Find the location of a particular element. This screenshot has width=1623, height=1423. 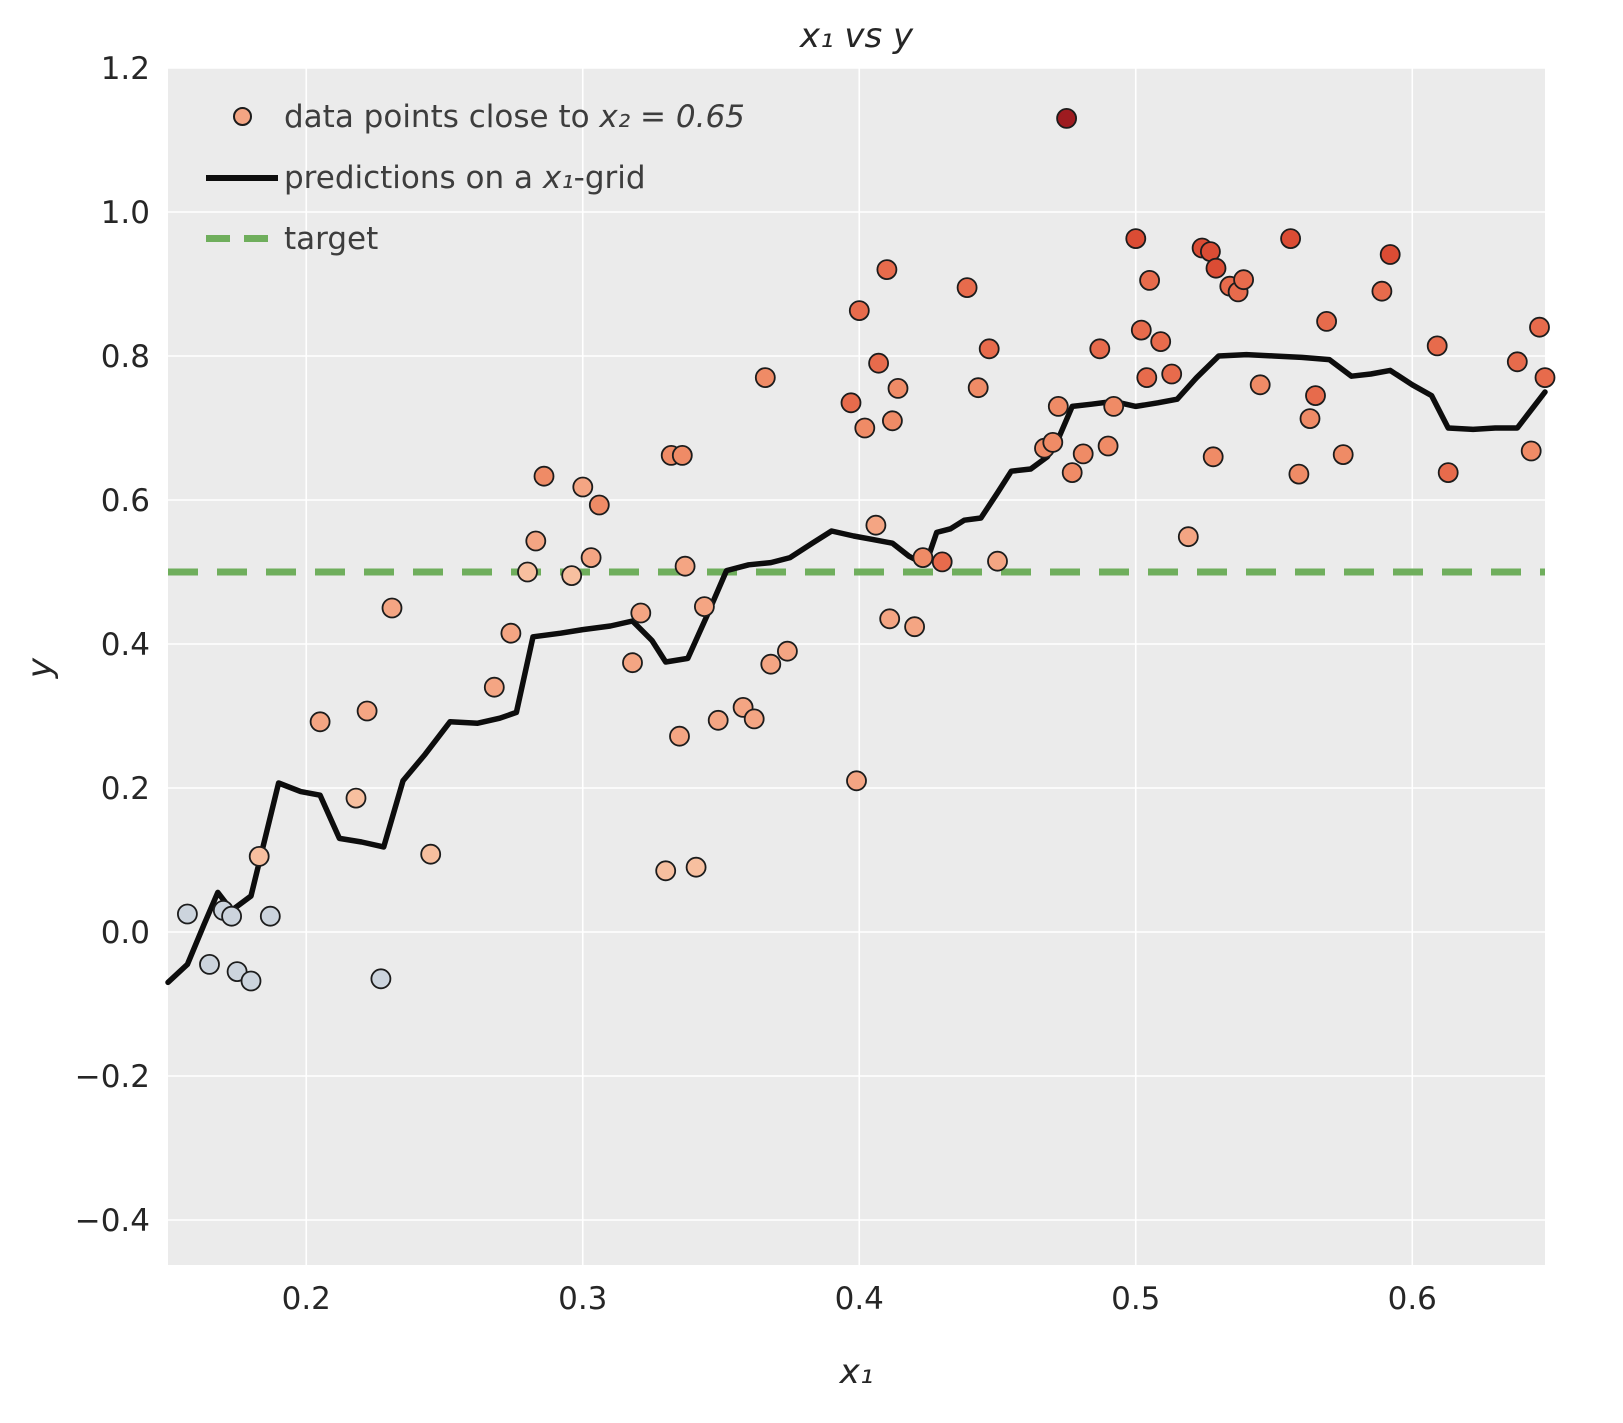

y-tick-label: 1.0 is located at coordinates (125, 213).